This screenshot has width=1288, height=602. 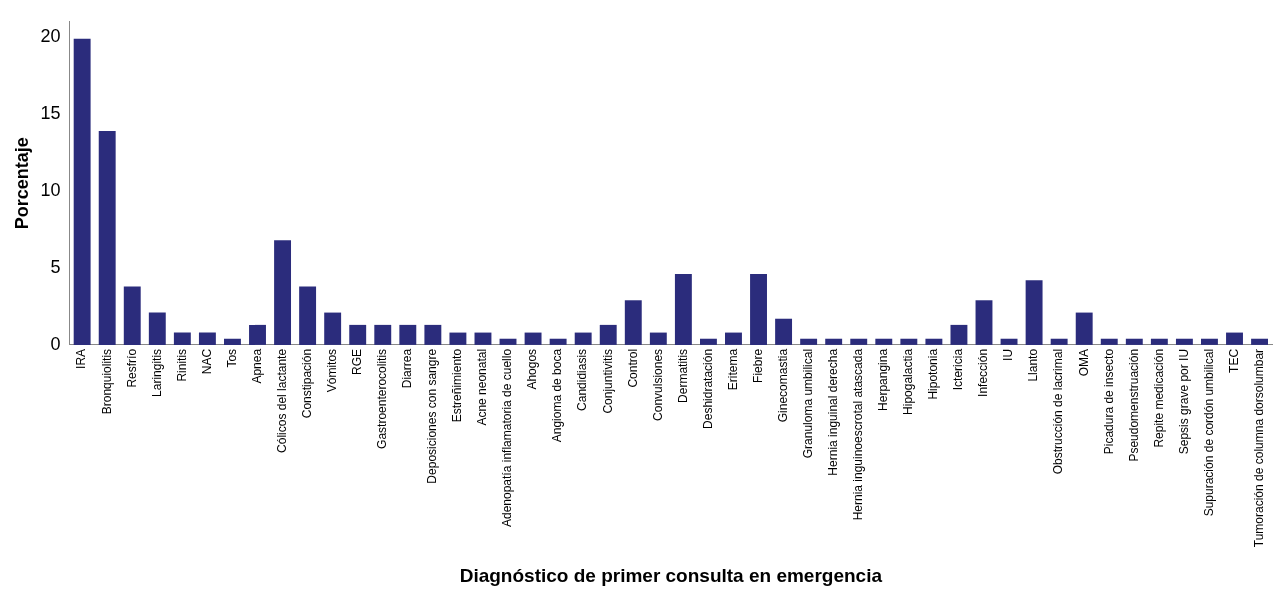 I want to click on x-tick-label: Ictericia, so click(x=958, y=369).